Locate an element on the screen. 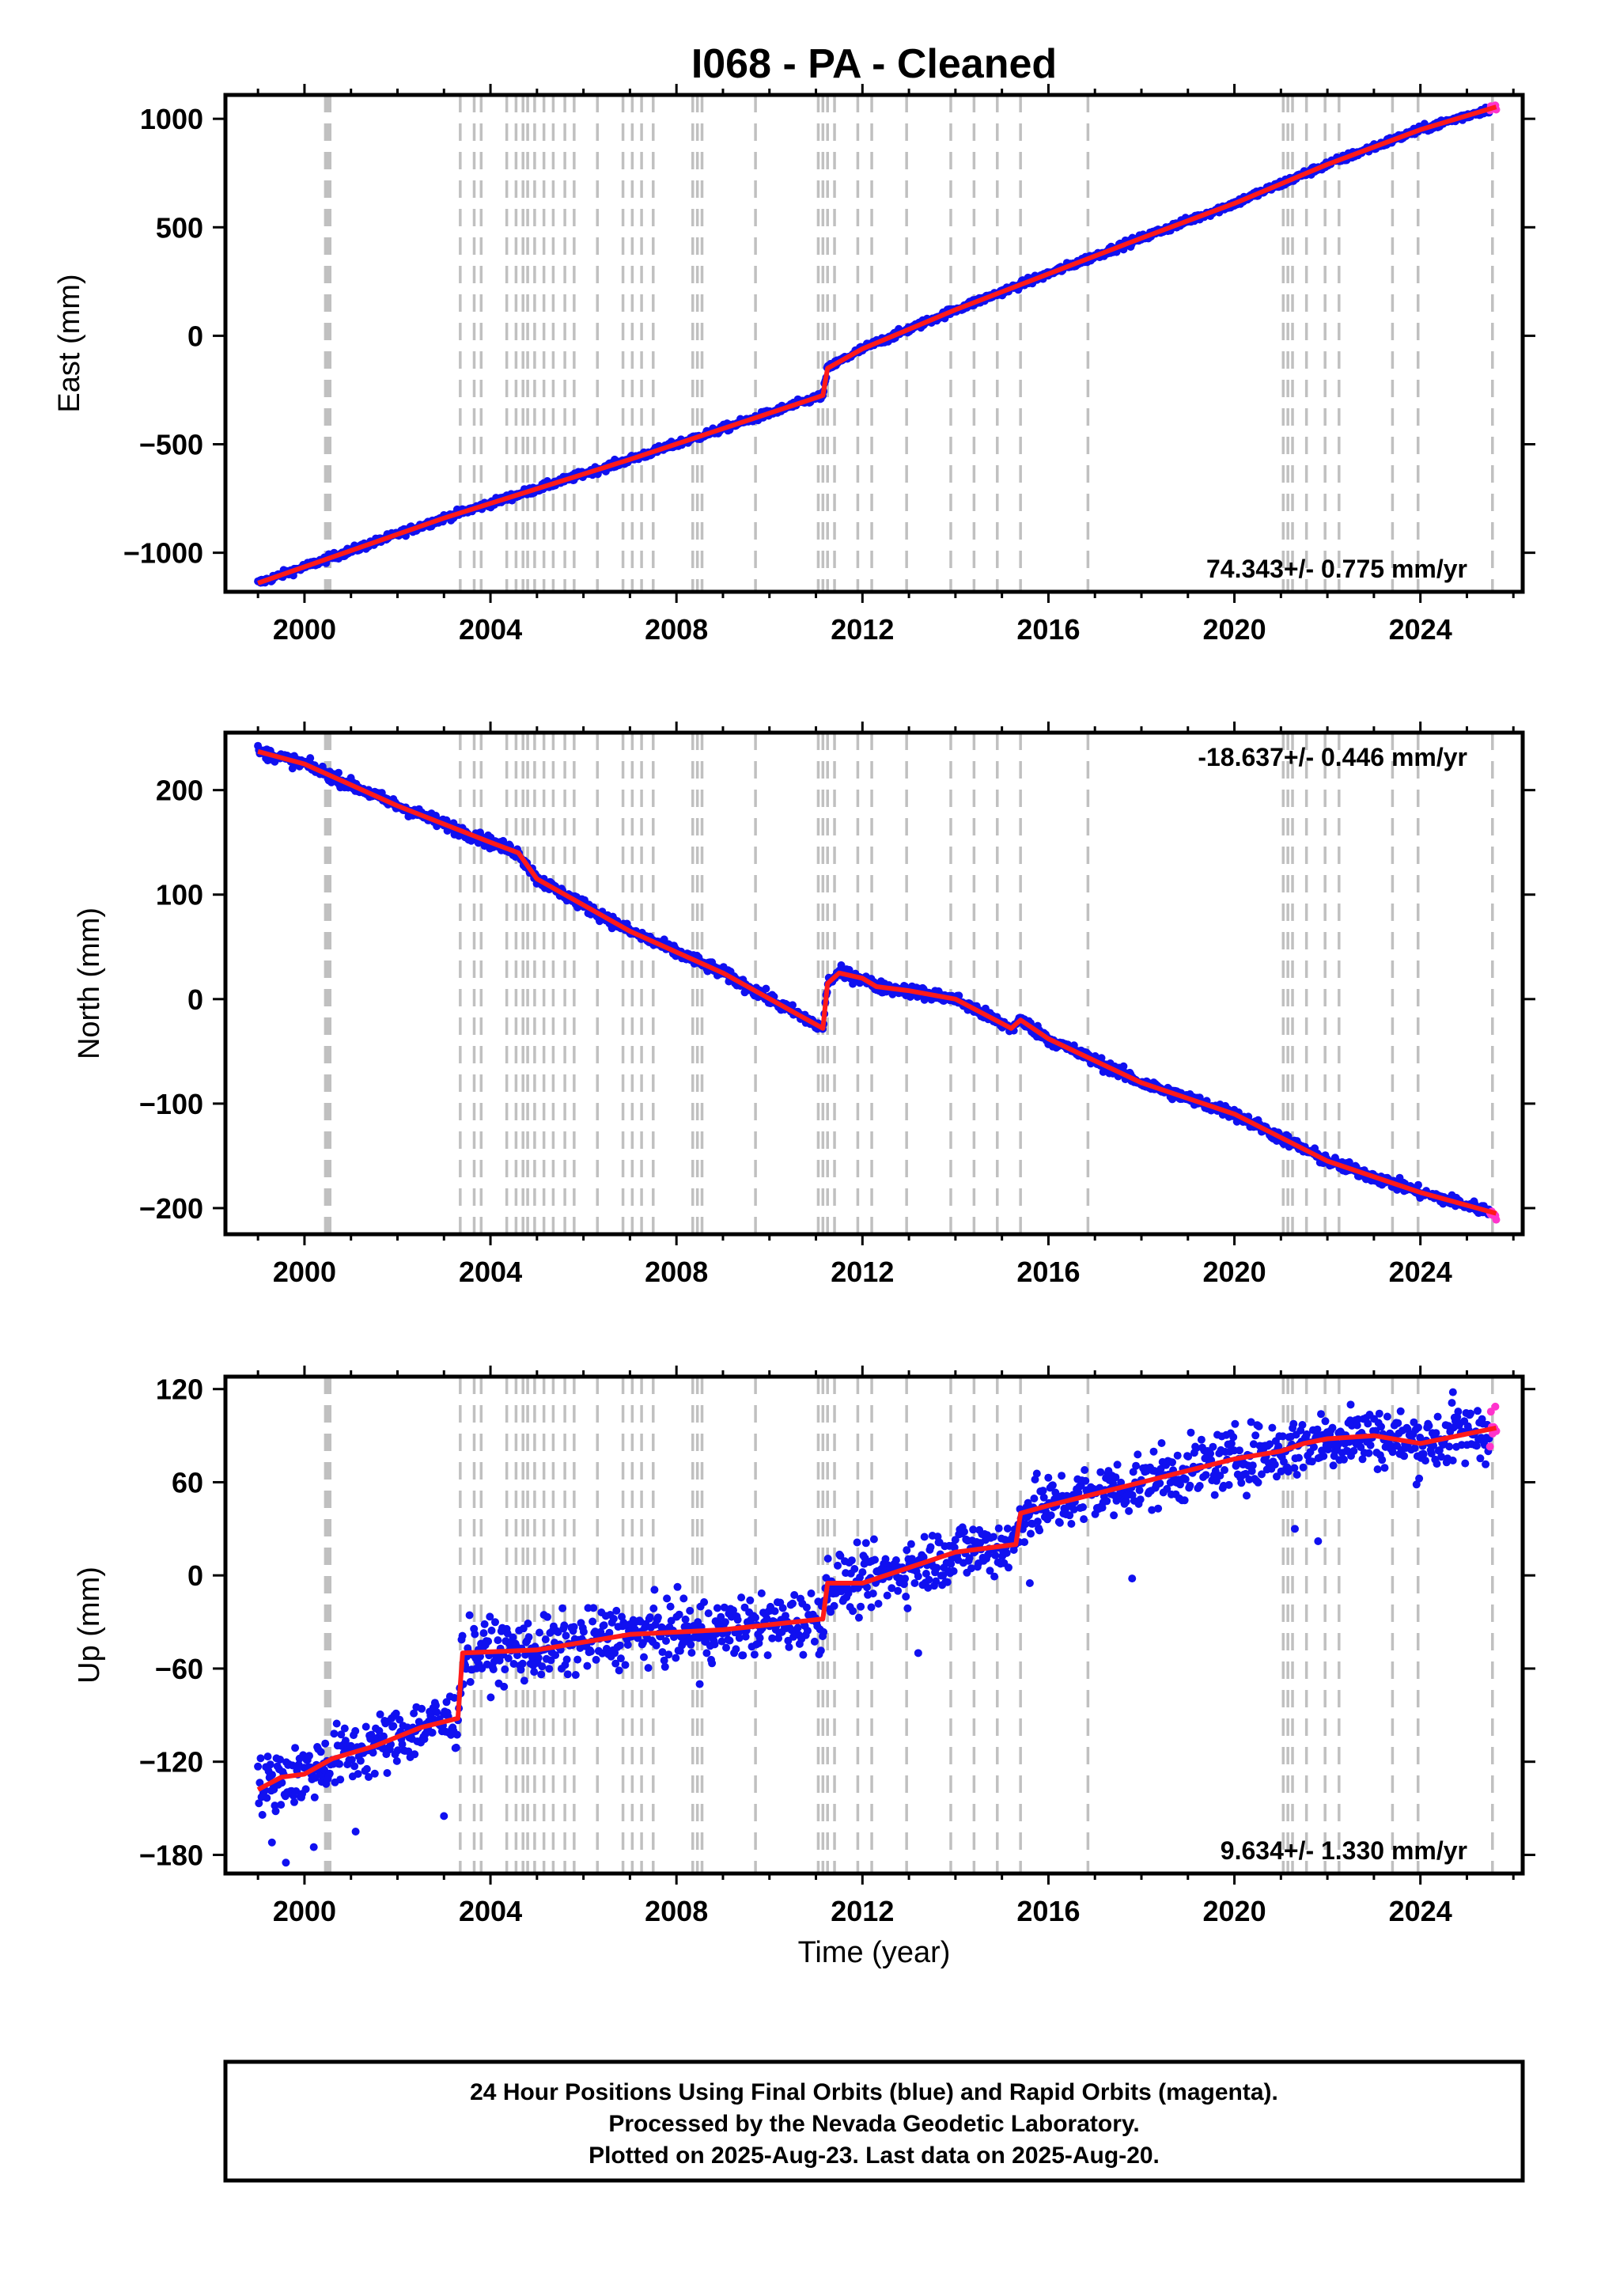  rate-label: 74.343+/- 0.775 mm/yr is located at coordinates (1336, 569).